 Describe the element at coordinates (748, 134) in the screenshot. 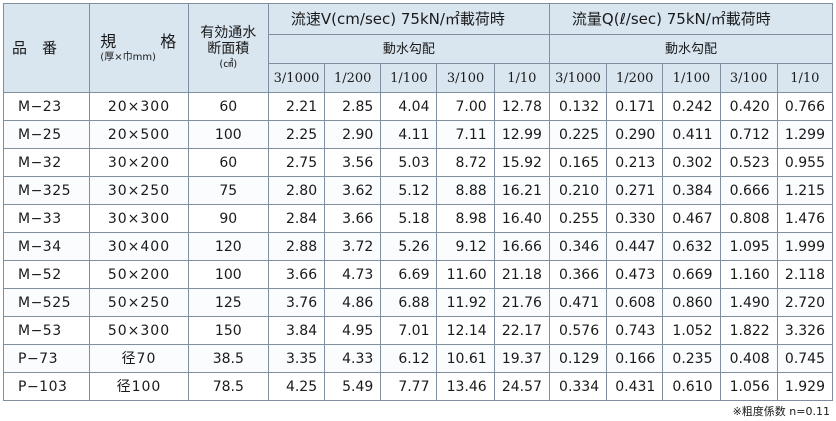

I see `flow-cell: 0.712` at that location.